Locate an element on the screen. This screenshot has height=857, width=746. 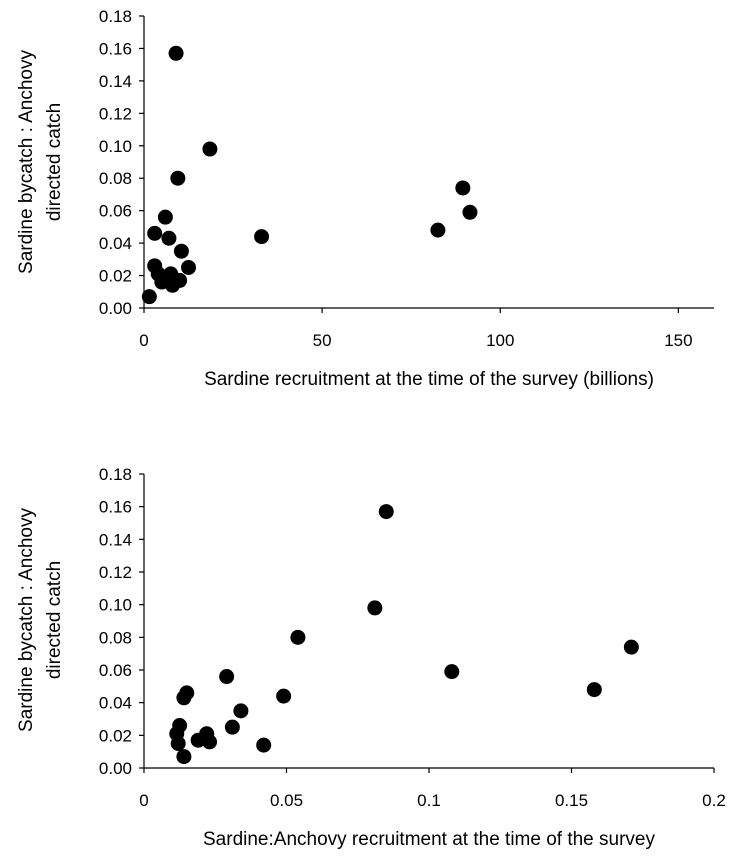
x-tick-label: 0.1 is located at coordinates (429, 800).